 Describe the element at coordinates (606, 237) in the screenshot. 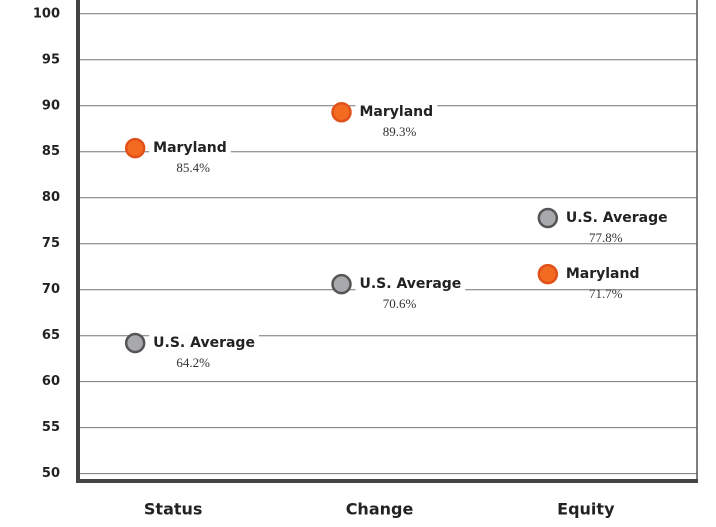

I see `value-label: 77.8%` at that location.